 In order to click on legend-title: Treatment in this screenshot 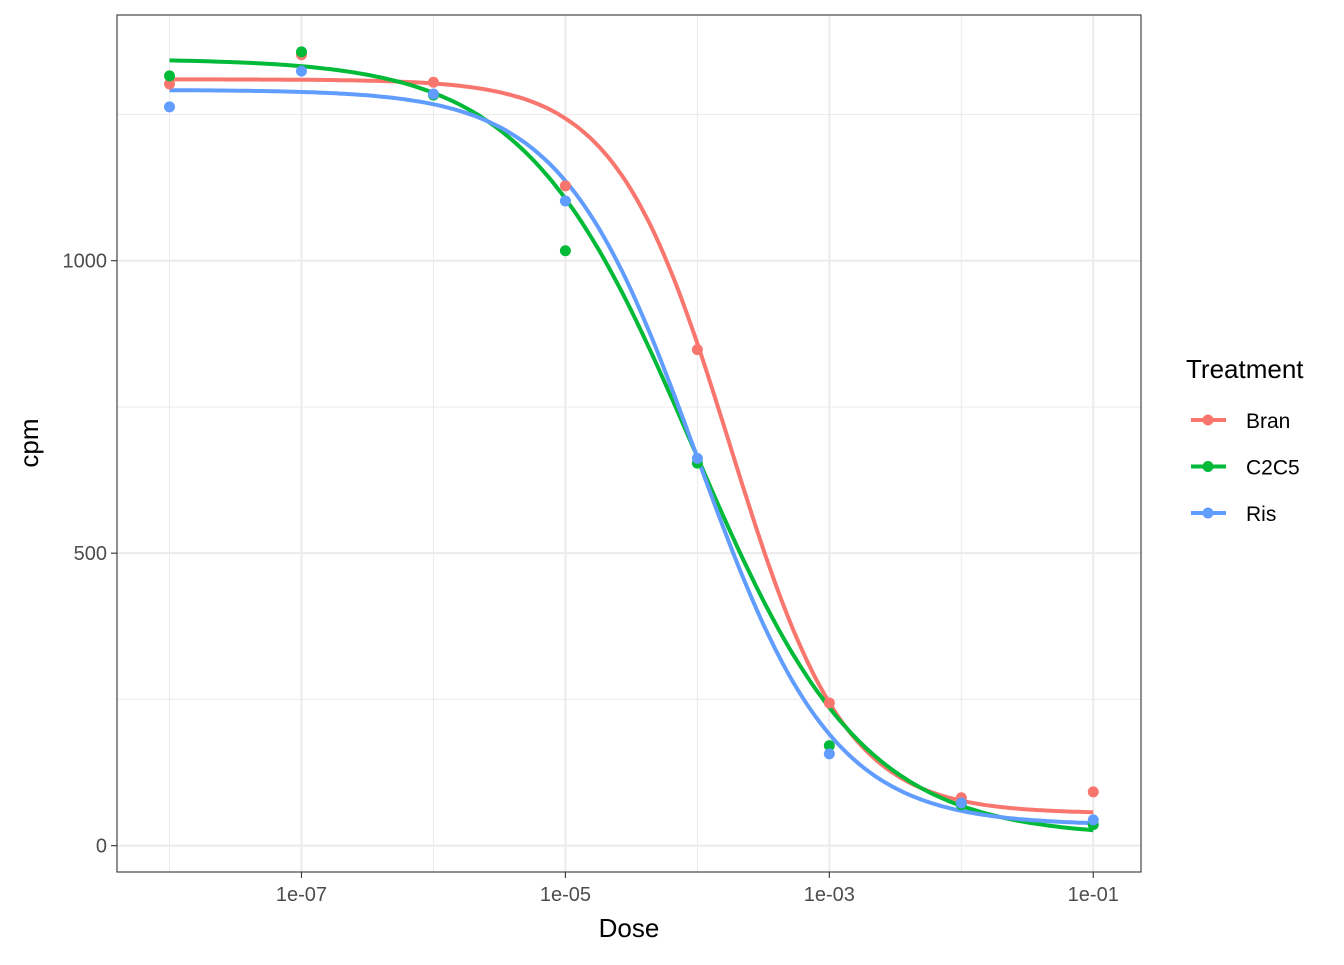, I will do `click(1245, 369)`.